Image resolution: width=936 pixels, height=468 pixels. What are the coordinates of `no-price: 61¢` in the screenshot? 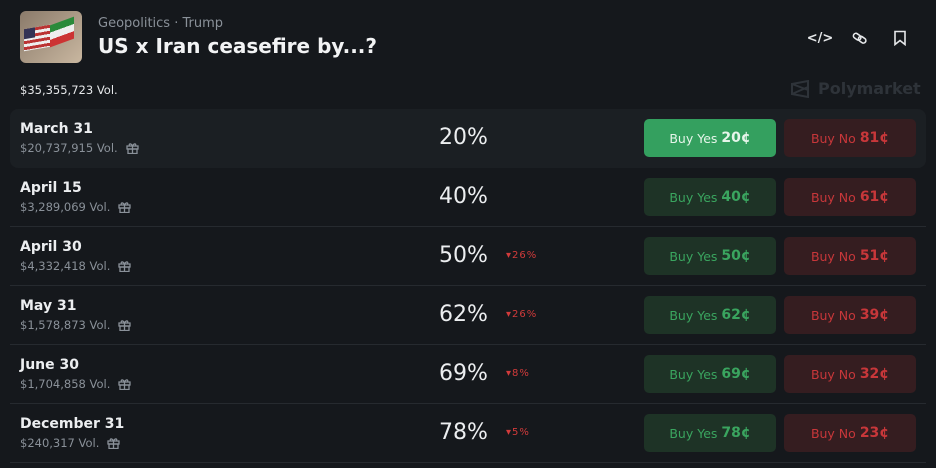 It's located at (874, 197).